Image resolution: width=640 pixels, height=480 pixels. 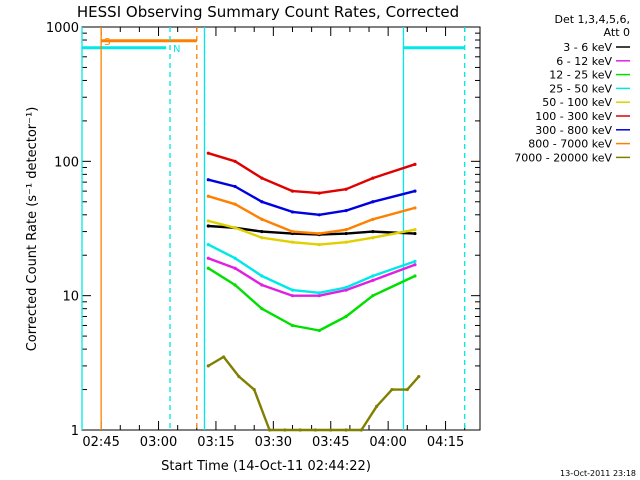 What do you see at coordinates (158, 442) in the screenshot?
I see `x-tick-label: 03:00` at bounding box center [158, 442].